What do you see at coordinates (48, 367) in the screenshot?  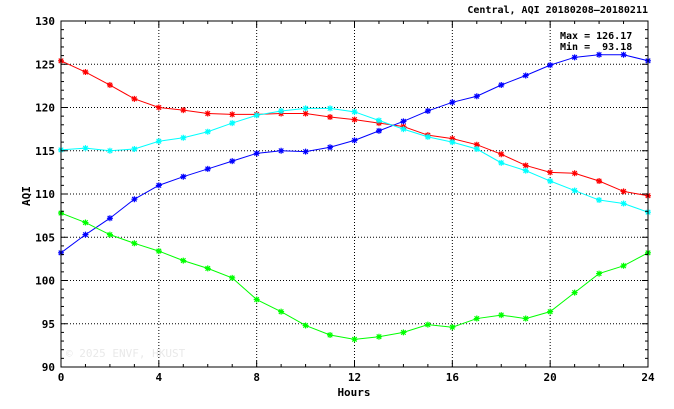 I see `y-tick-label: 90` at bounding box center [48, 367].